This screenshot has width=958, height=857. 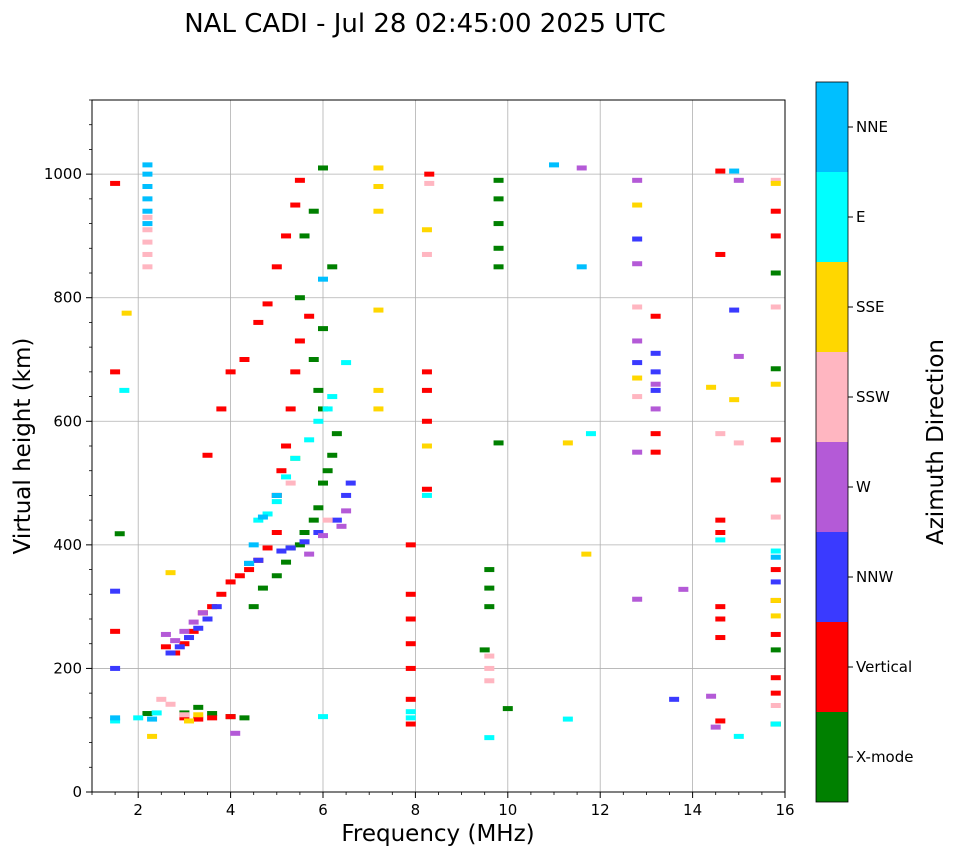 I want to click on colorbar-swatch-e, so click(x=832, y=217).